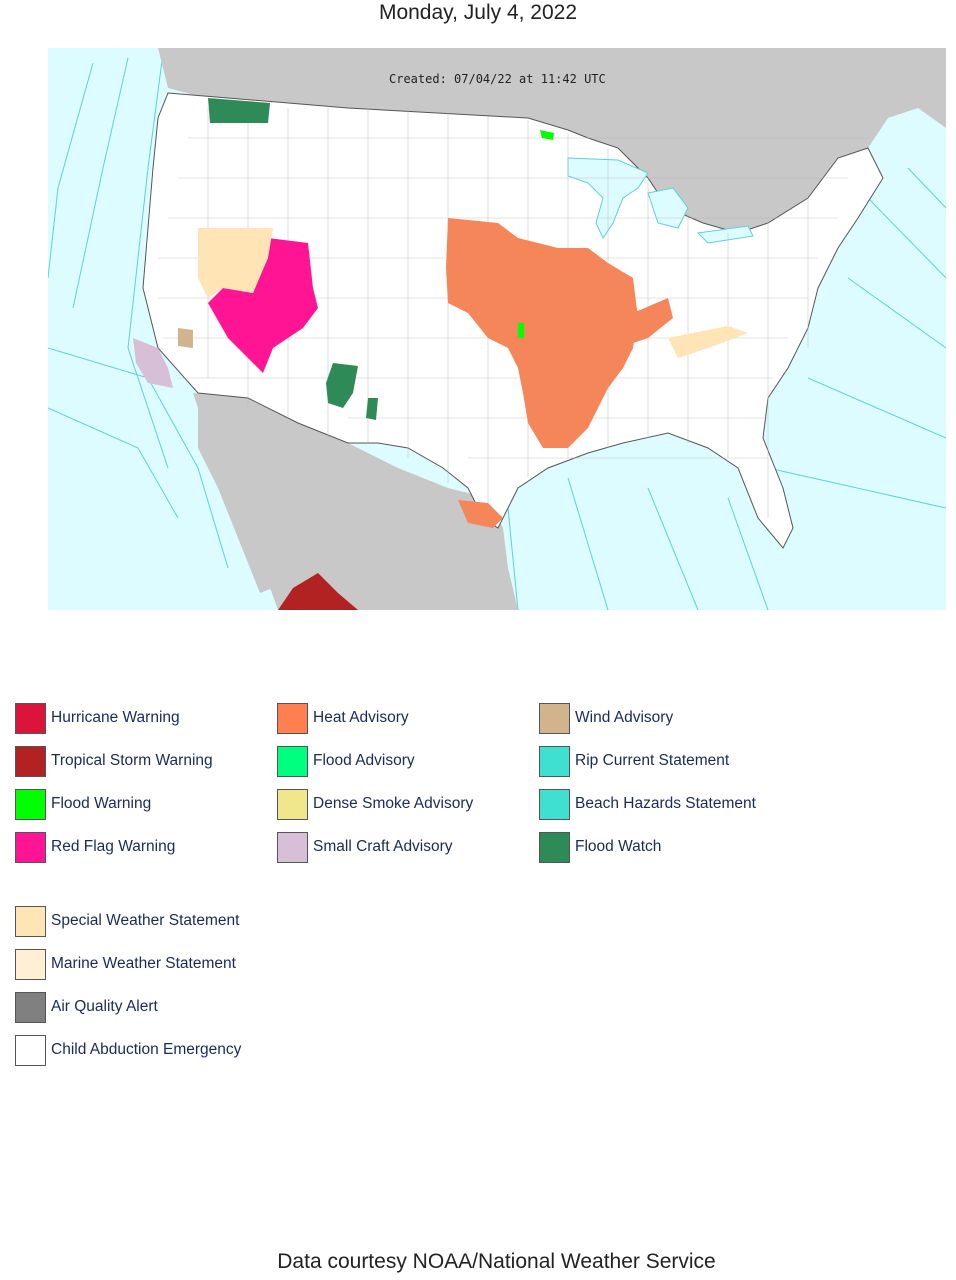 The image size is (956, 1280). What do you see at coordinates (318, 591) in the screenshot?
I see `tropical-storm-area` at bounding box center [318, 591].